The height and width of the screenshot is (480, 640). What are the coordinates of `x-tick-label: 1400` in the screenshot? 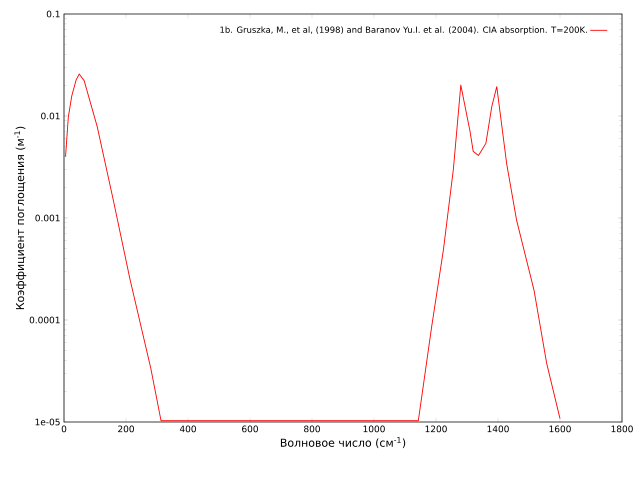 It's located at (498, 429).